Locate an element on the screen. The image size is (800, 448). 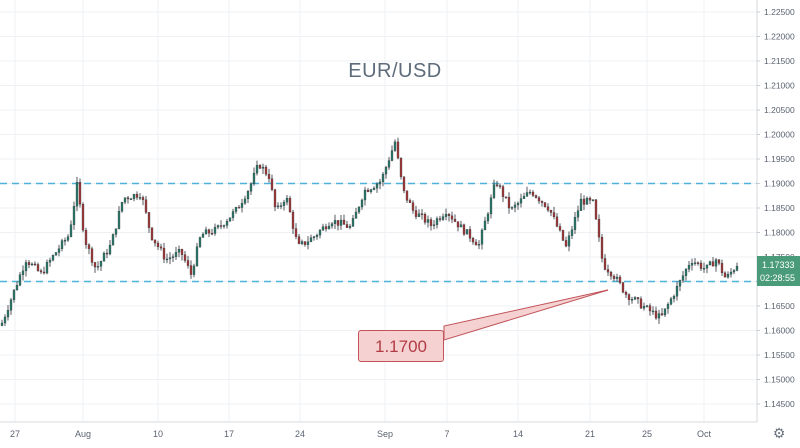
annotation-callout: 1.1700 is located at coordinates (401, 346).